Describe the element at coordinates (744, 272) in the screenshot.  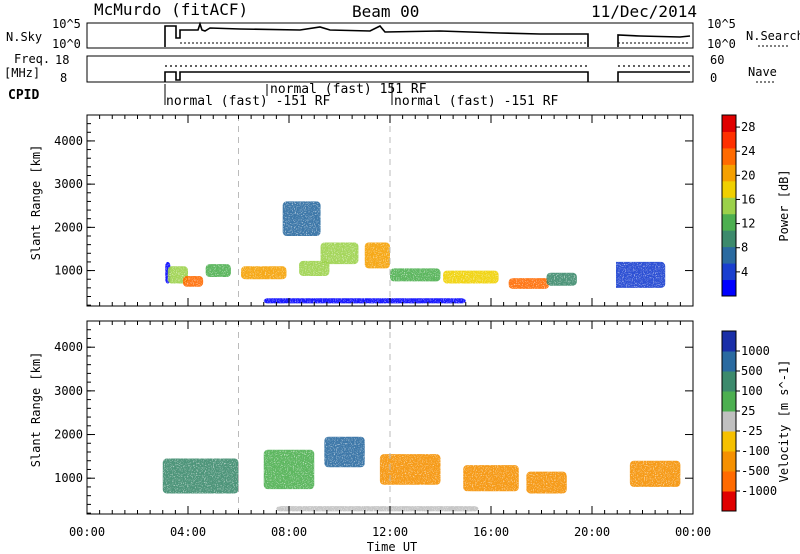
I see `colorbar-tick-label: 4` at that location.